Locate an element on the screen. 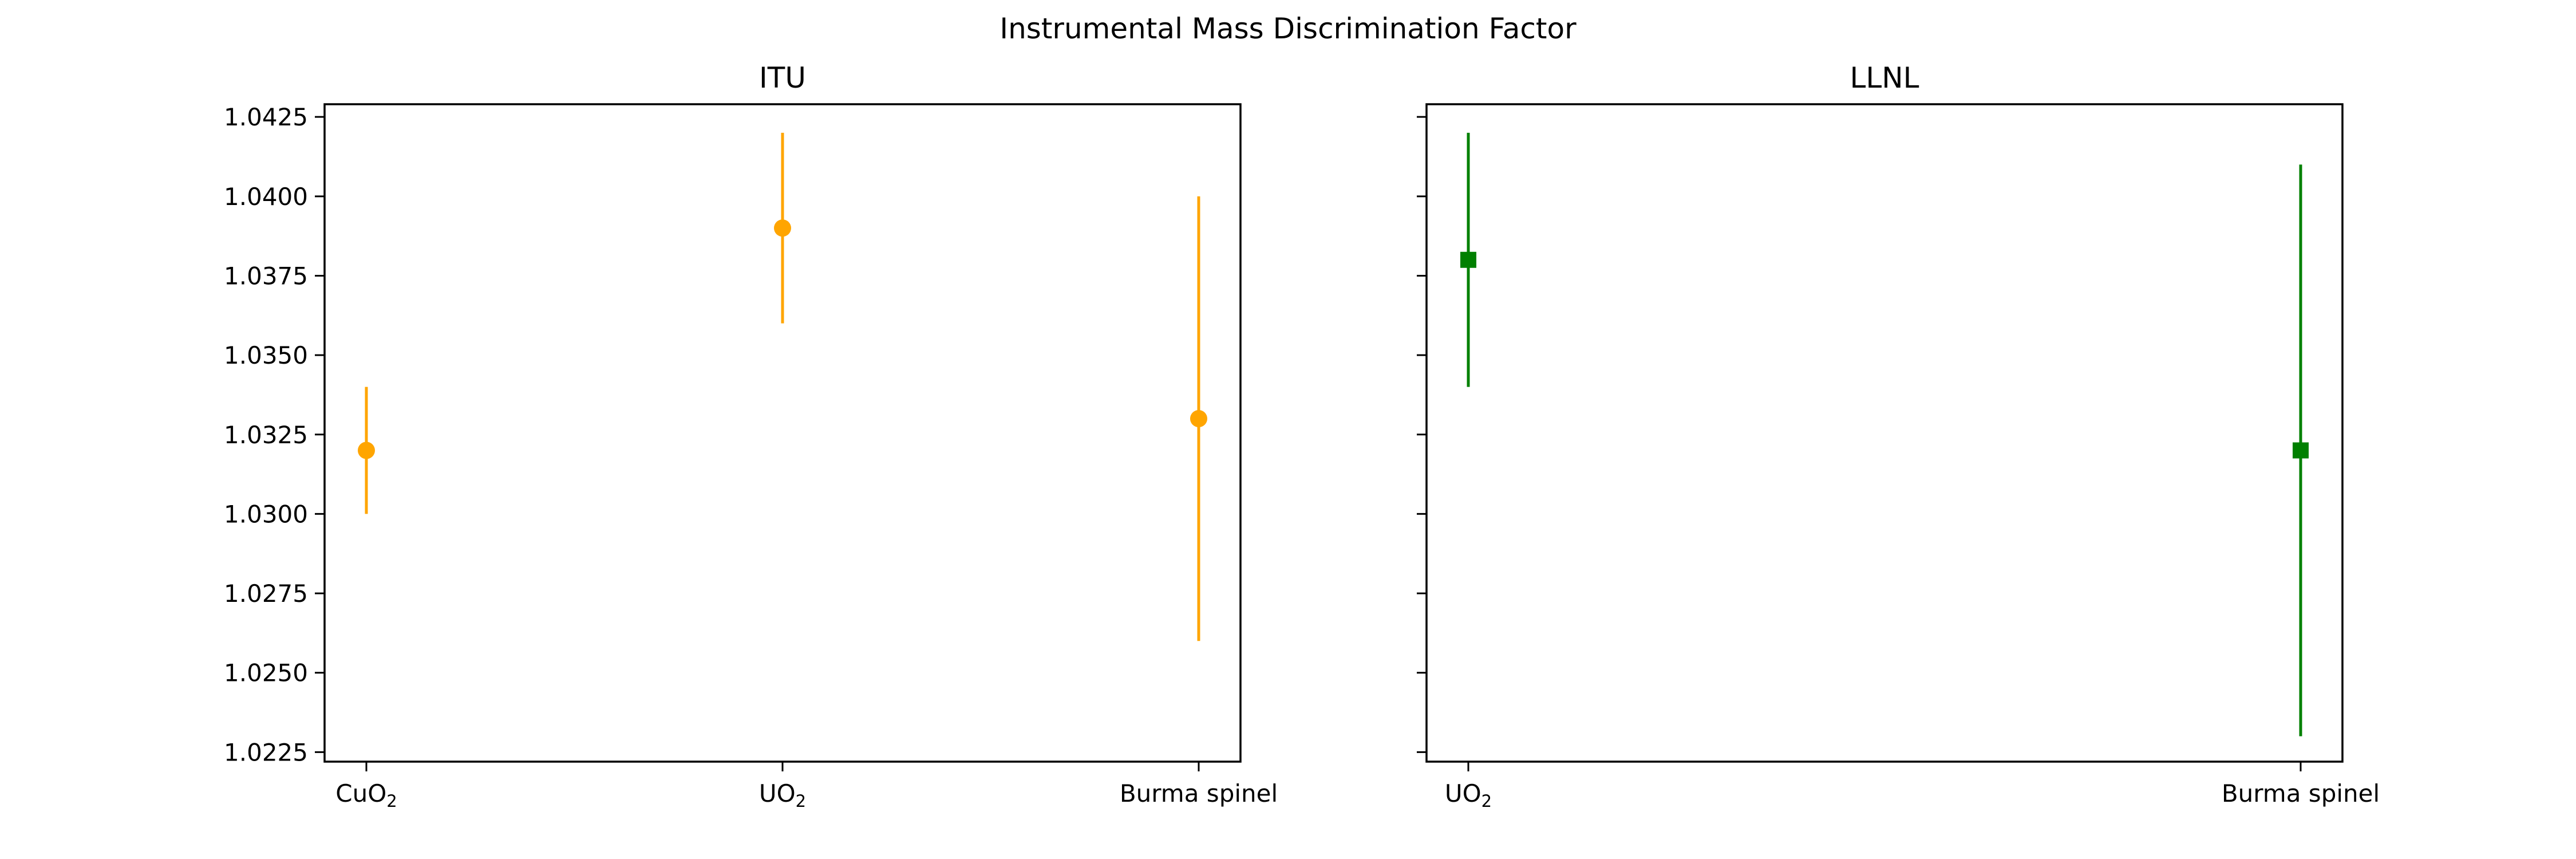 This screenshot has width=2576, height=859. itu-y-tick-label: 1.0225 is located at coordinates (266, 752).